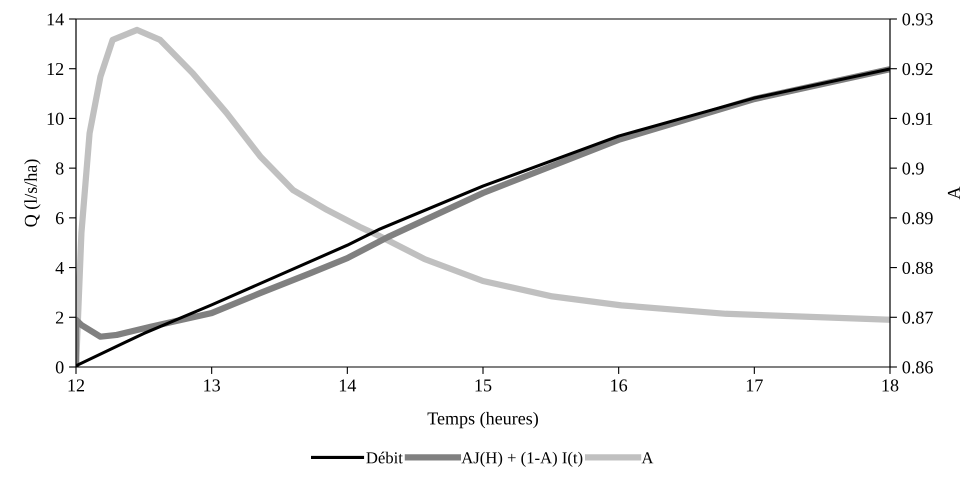  What do you see at coordinates (648, 458) in the screenshot?
I see `legend-label: A` at bounding box center [648, 458].